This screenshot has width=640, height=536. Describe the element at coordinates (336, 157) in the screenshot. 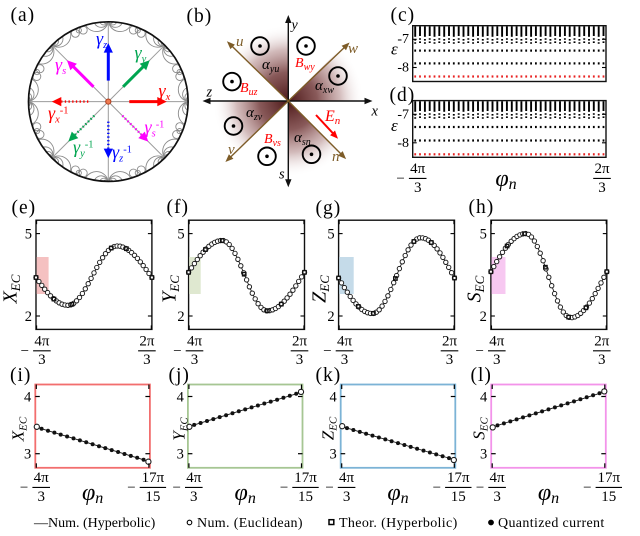

I see `svg-text: n` at that location.